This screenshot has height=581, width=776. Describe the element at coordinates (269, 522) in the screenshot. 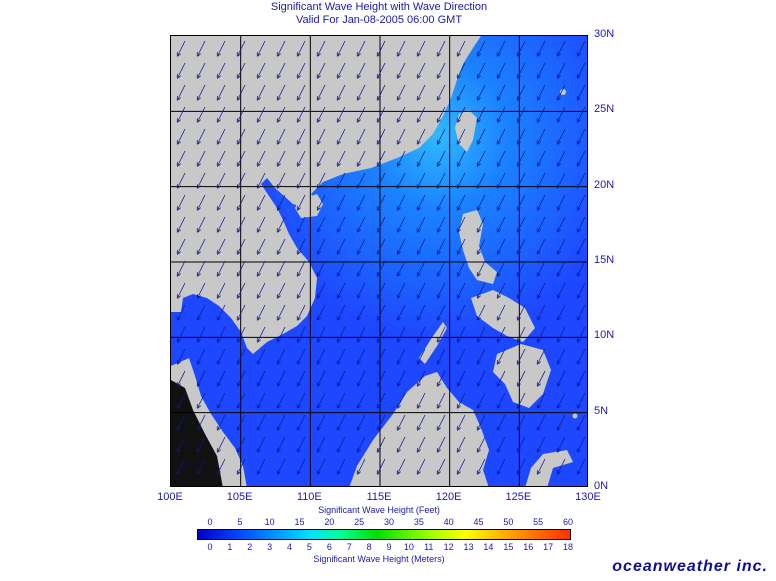

I see `feet-tick: 10` at that location.